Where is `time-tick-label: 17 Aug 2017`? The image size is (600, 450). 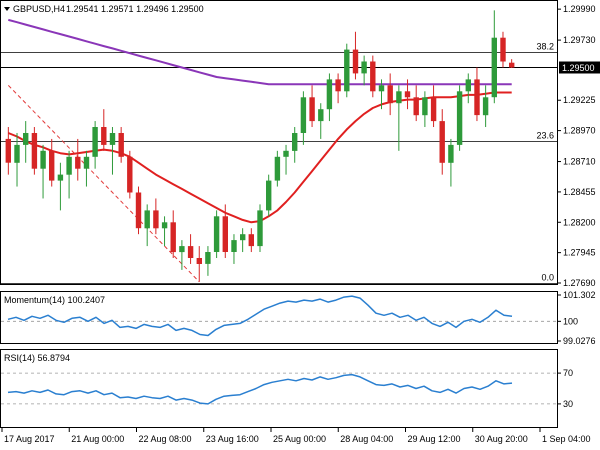
time-tick-label: 17 Aug 2017 is located at coordinates (29, 439).